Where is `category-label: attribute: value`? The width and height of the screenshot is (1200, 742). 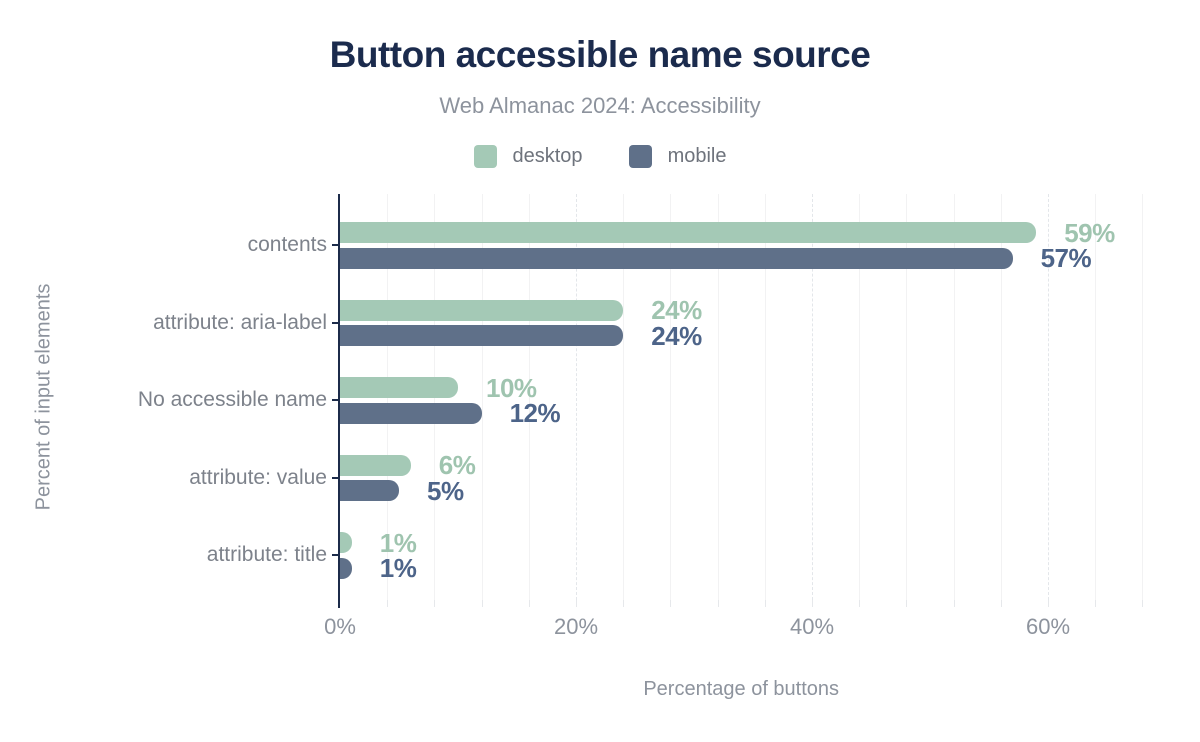
category-label: attribute: value is located at coordinates (258, 477).